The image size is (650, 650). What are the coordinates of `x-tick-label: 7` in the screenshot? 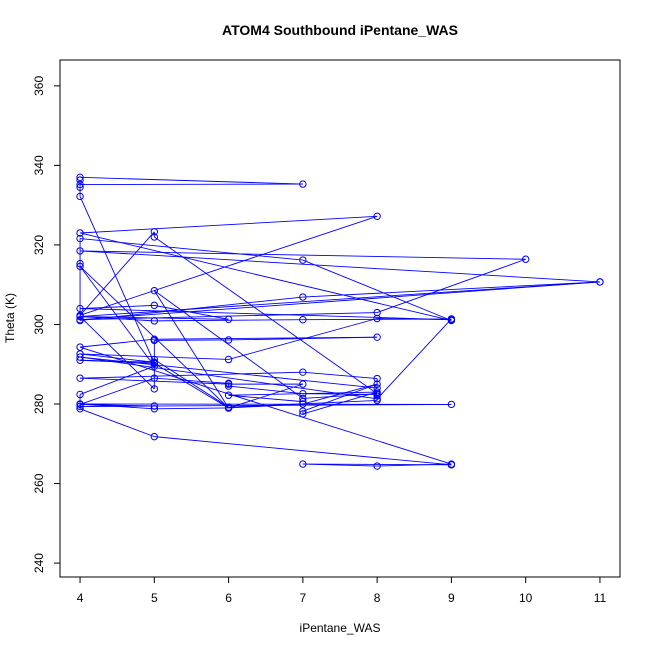 It's located at (303, 598).